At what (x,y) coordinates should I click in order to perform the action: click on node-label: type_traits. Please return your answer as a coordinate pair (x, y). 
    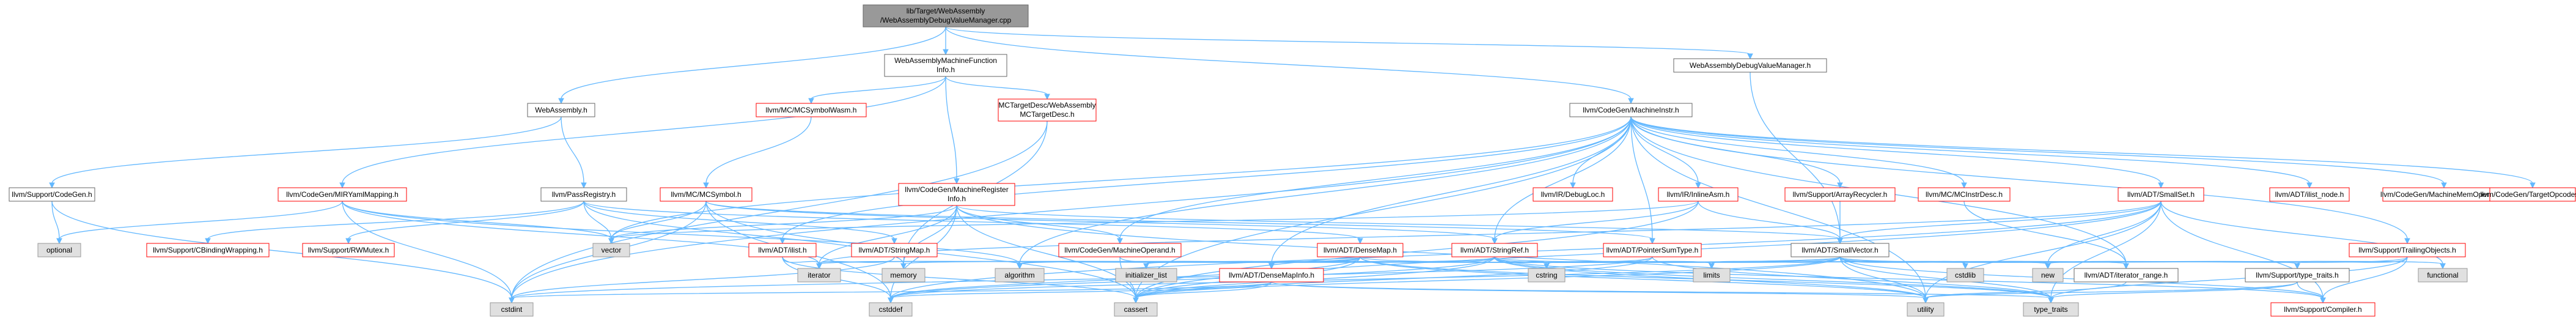
    Looking at the image, I should click on (2050, 309).